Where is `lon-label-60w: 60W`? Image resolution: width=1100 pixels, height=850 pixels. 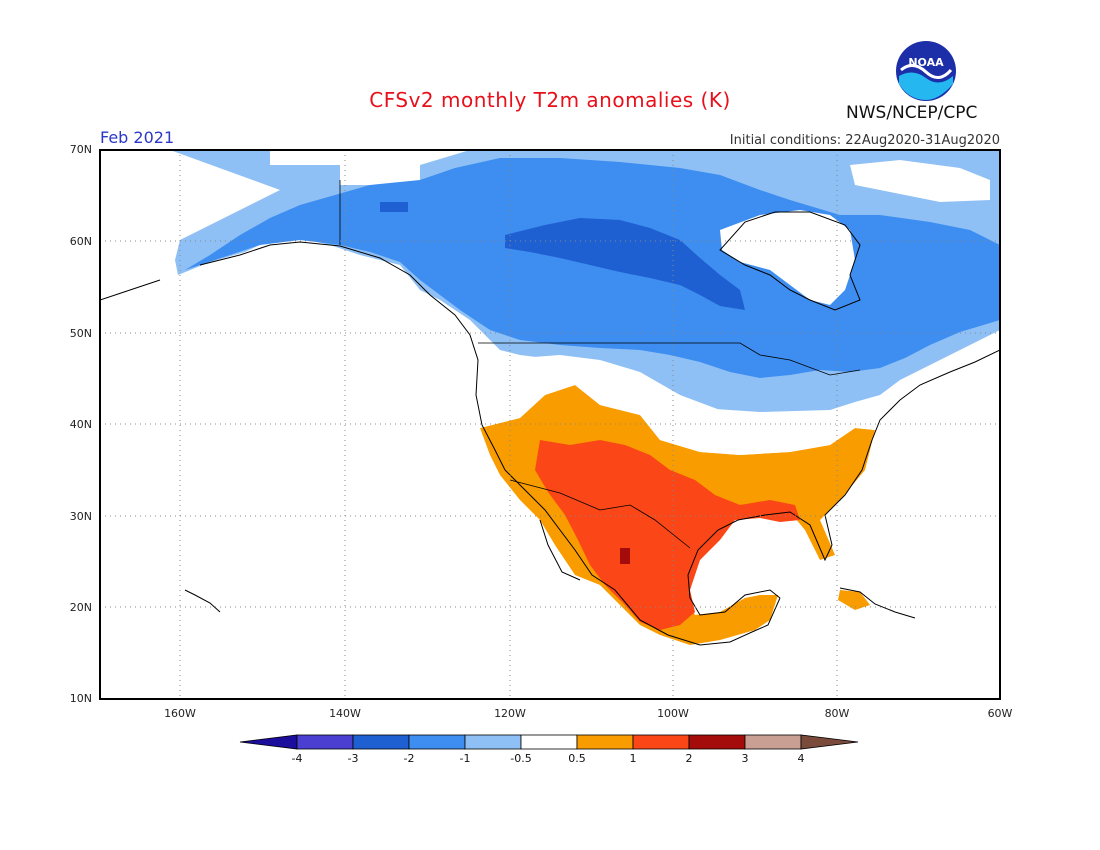 lon-label-60w: 60W is located at coordinates (1000, 713).